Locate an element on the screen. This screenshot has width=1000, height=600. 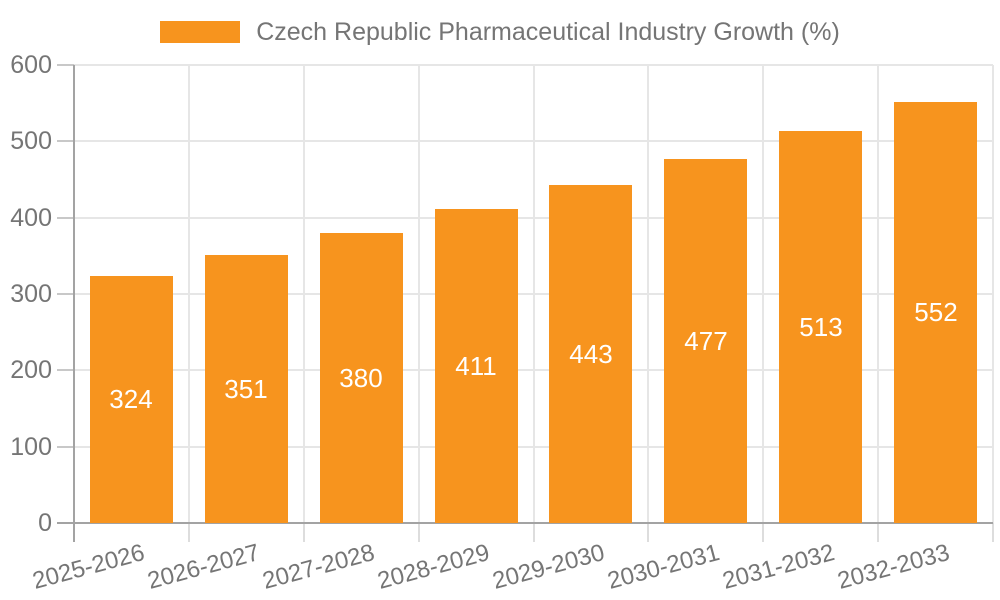
x-tick-label: 2025-2026 is located at coordinates (88, 567).